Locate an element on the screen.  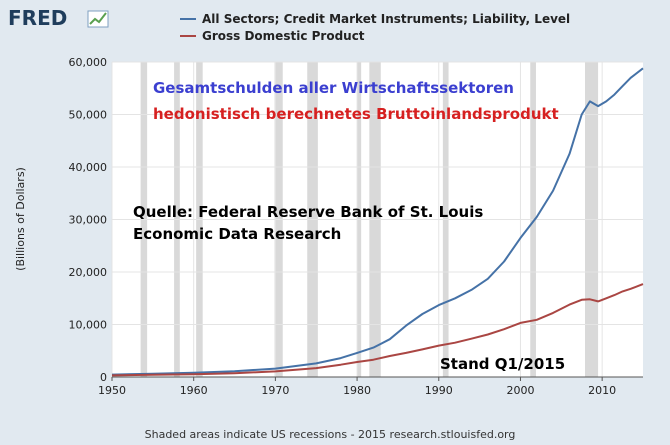
annotation-blue: Gesamtschulden aller Wirtschaftssektoren is located at coordinates (333, 88).